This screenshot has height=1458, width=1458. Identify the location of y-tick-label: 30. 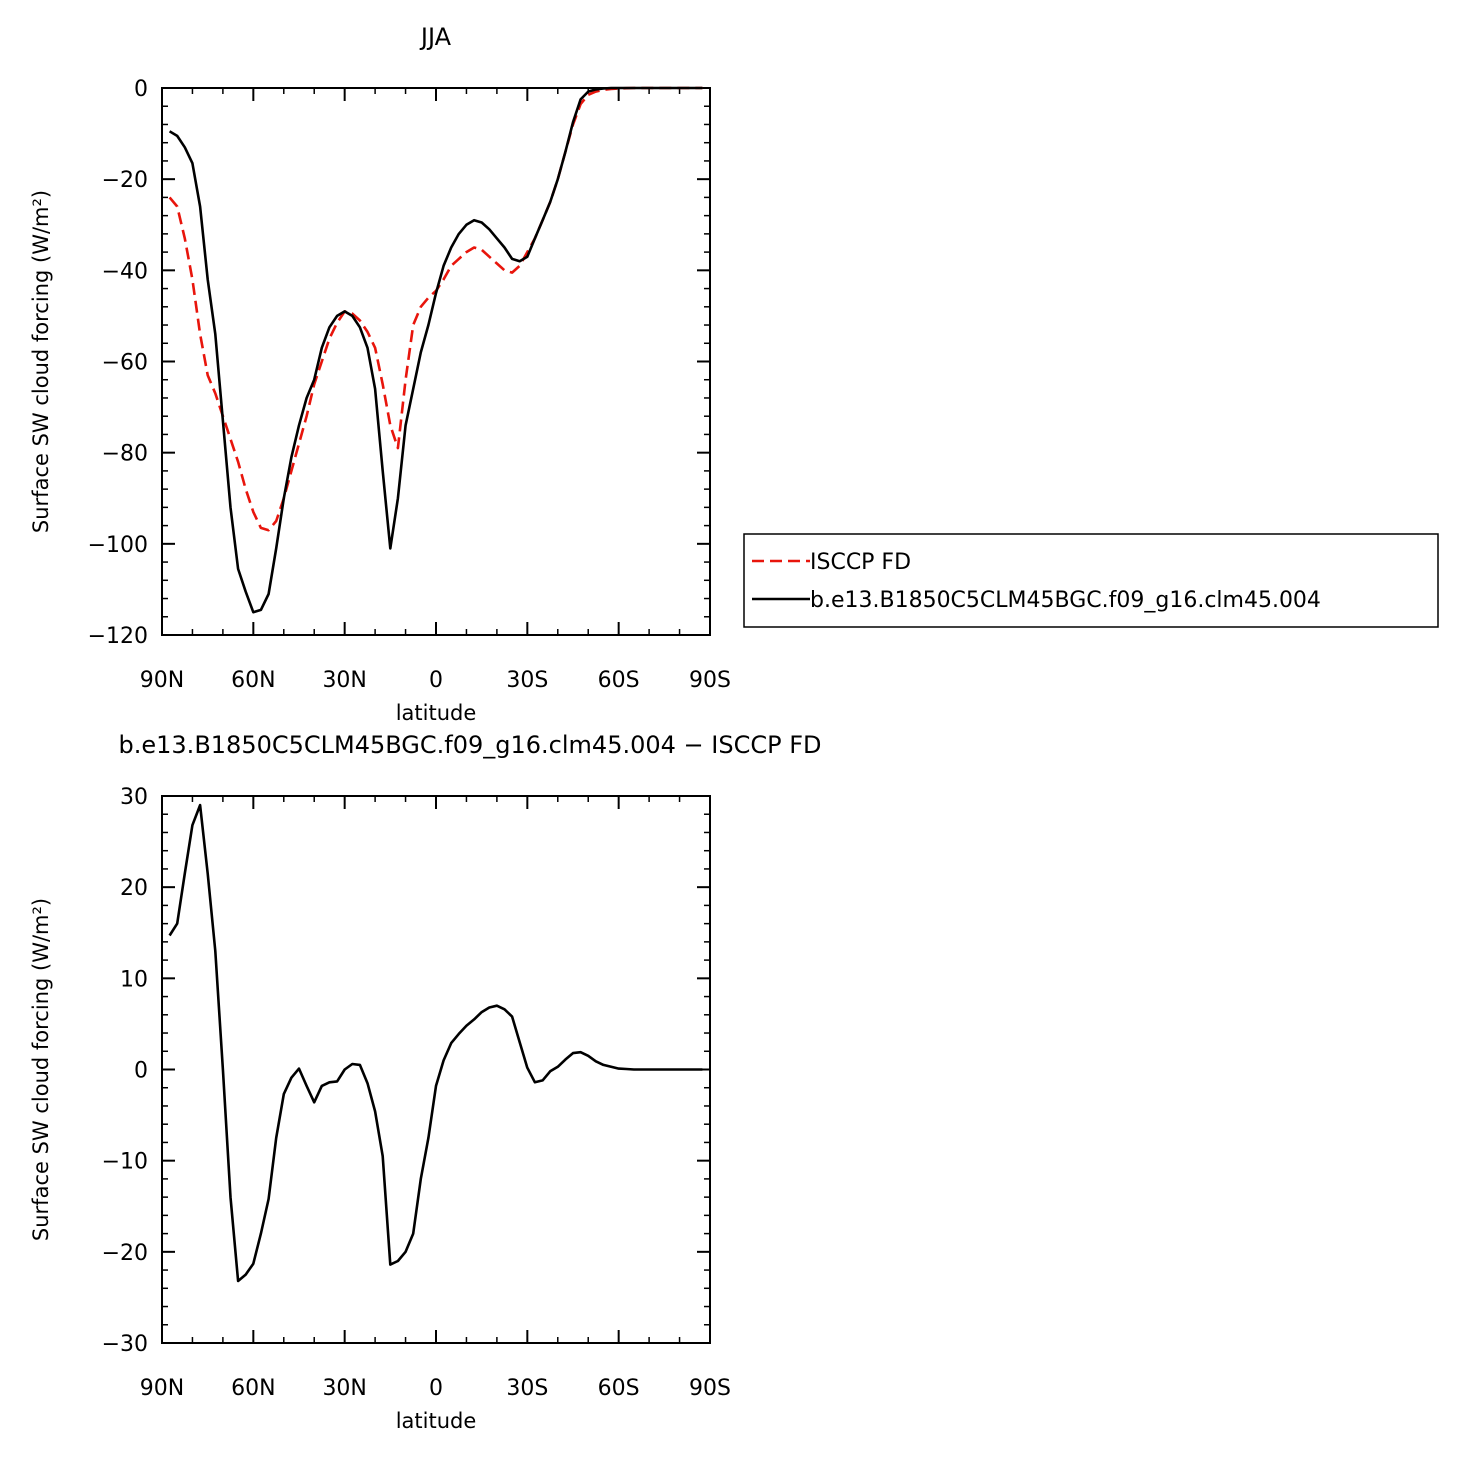
(134, 797).